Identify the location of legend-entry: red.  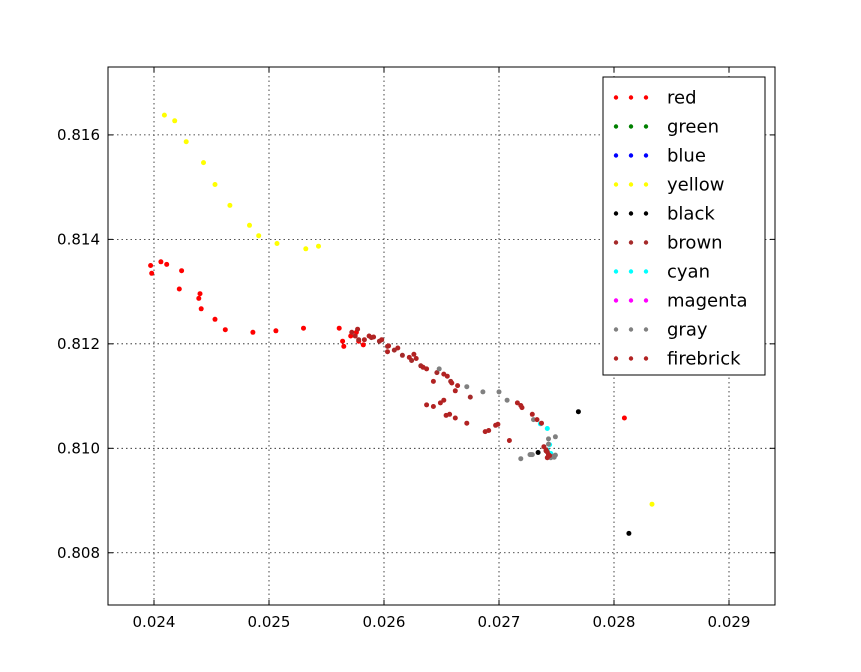
(655, 98).